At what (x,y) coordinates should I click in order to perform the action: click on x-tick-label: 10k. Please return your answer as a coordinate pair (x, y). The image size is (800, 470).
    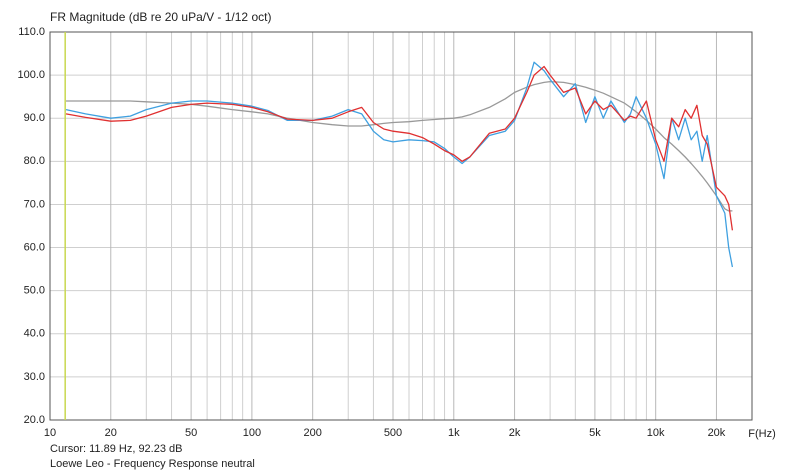
    Looking at the image, I should click on (656, 433).